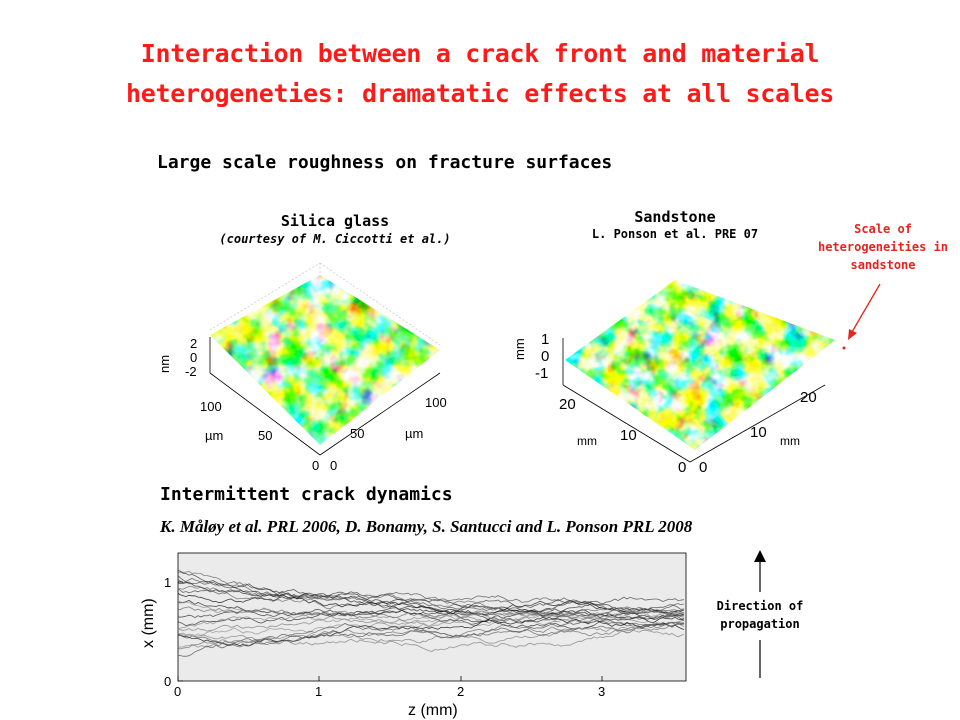 The image size is (960, 720). I want to click on sandstone-surface-plot: mm 1 0 -1 20 mm 10 0 0 10 mm 20, so click(673, 378).